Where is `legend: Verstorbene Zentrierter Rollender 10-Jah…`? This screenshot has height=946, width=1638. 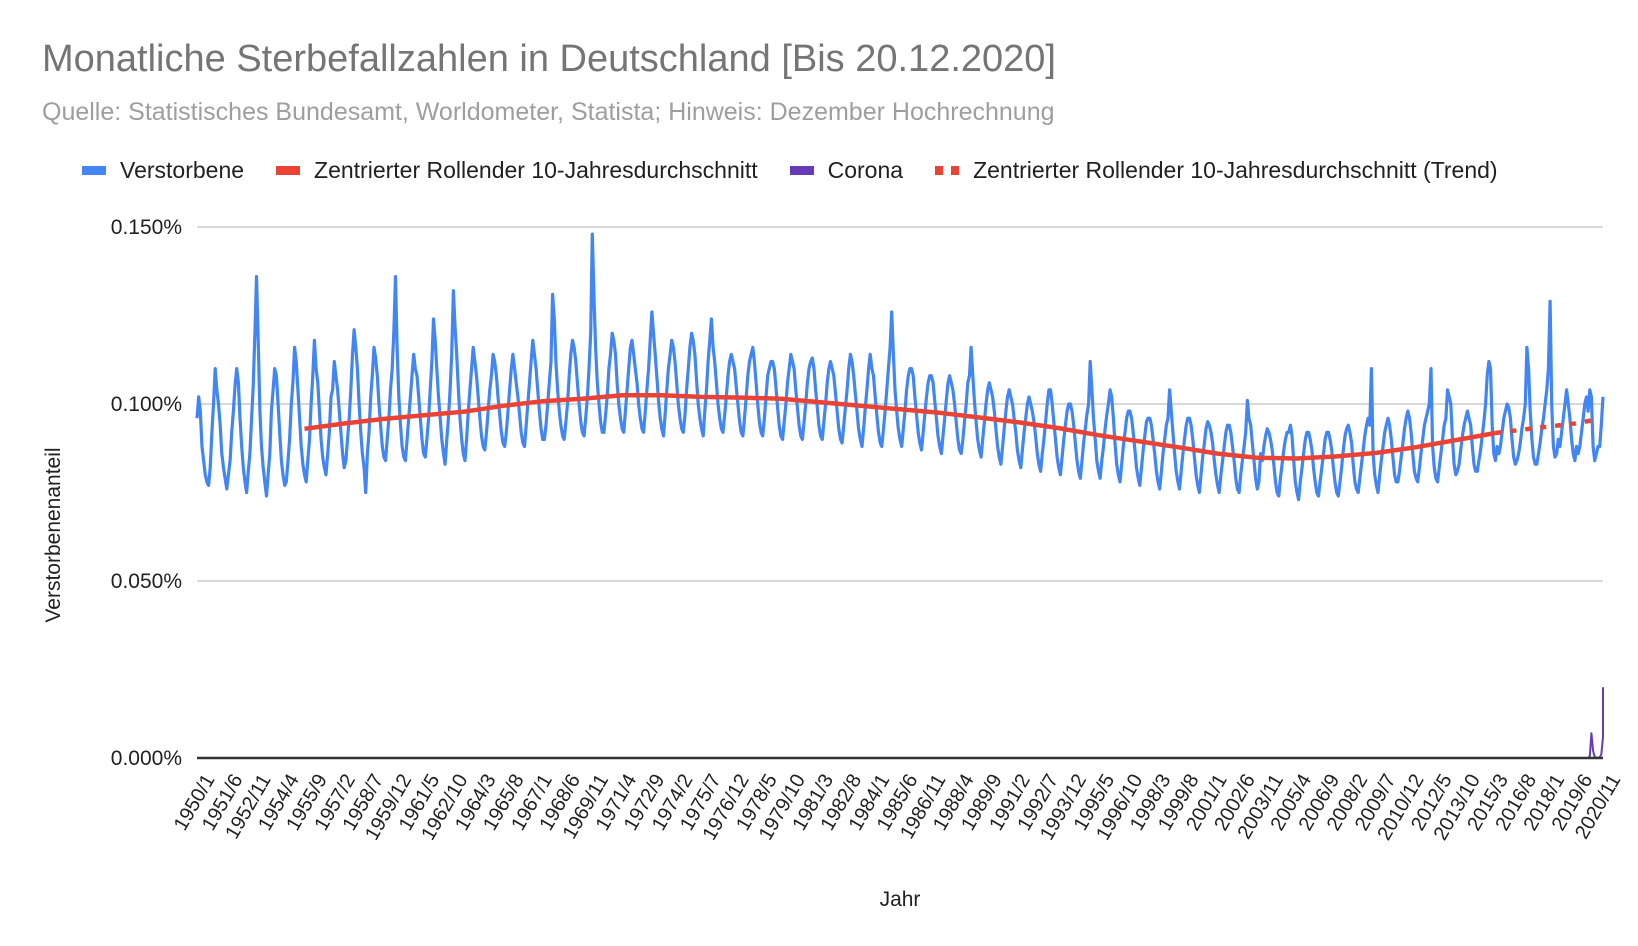 legend: Verstorbene Zentrierter Rollender 10-Jah… is located at coordinates (806, 170).